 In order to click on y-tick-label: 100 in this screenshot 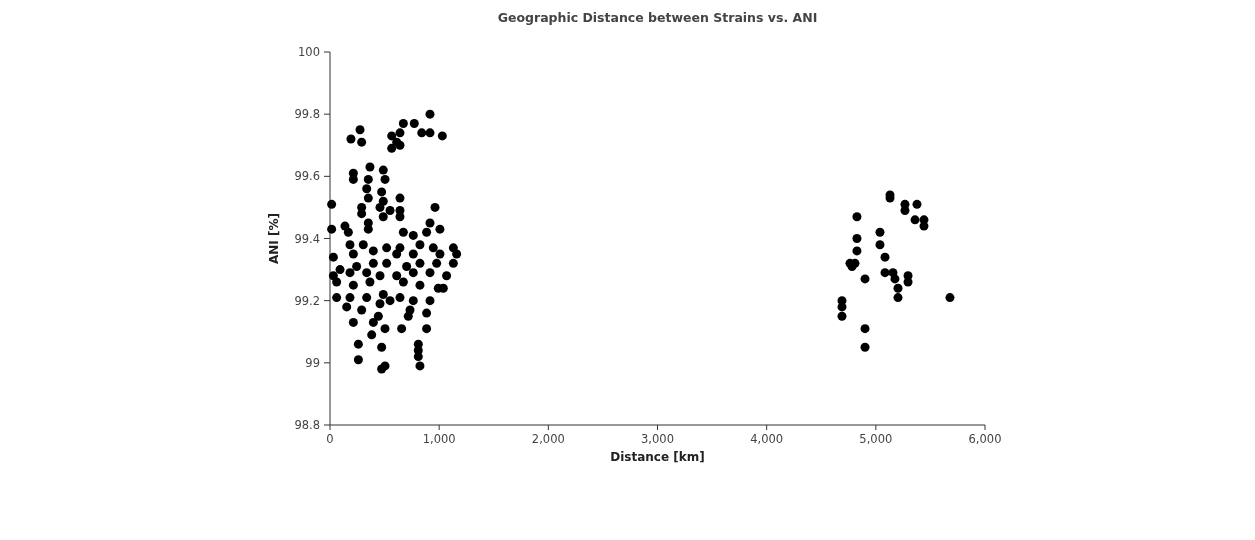, I will do `click(309, 52)`.